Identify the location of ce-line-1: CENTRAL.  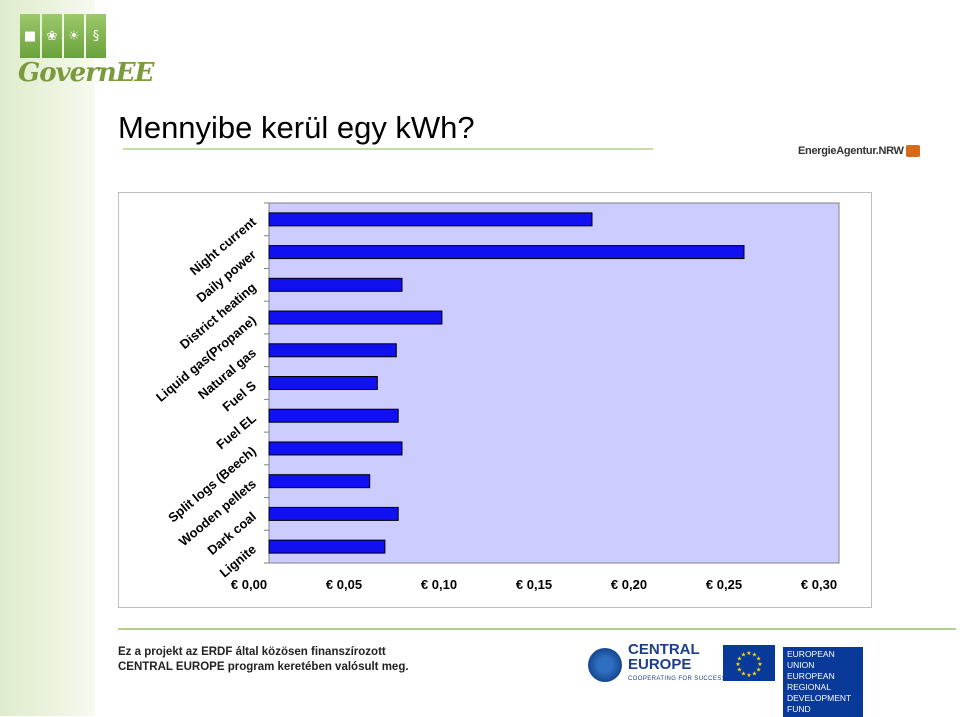
(664, 649).